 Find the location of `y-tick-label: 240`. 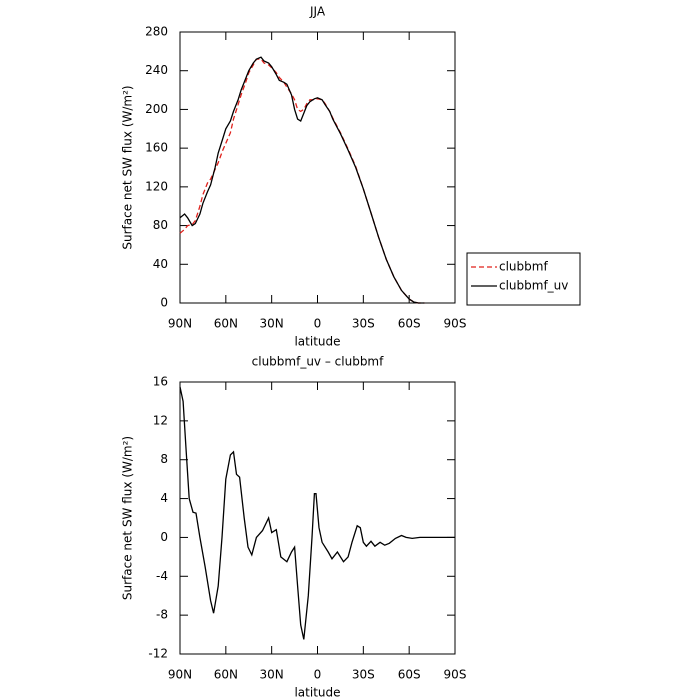

y-tick-label: 240 is located at coordinates (156, 70).